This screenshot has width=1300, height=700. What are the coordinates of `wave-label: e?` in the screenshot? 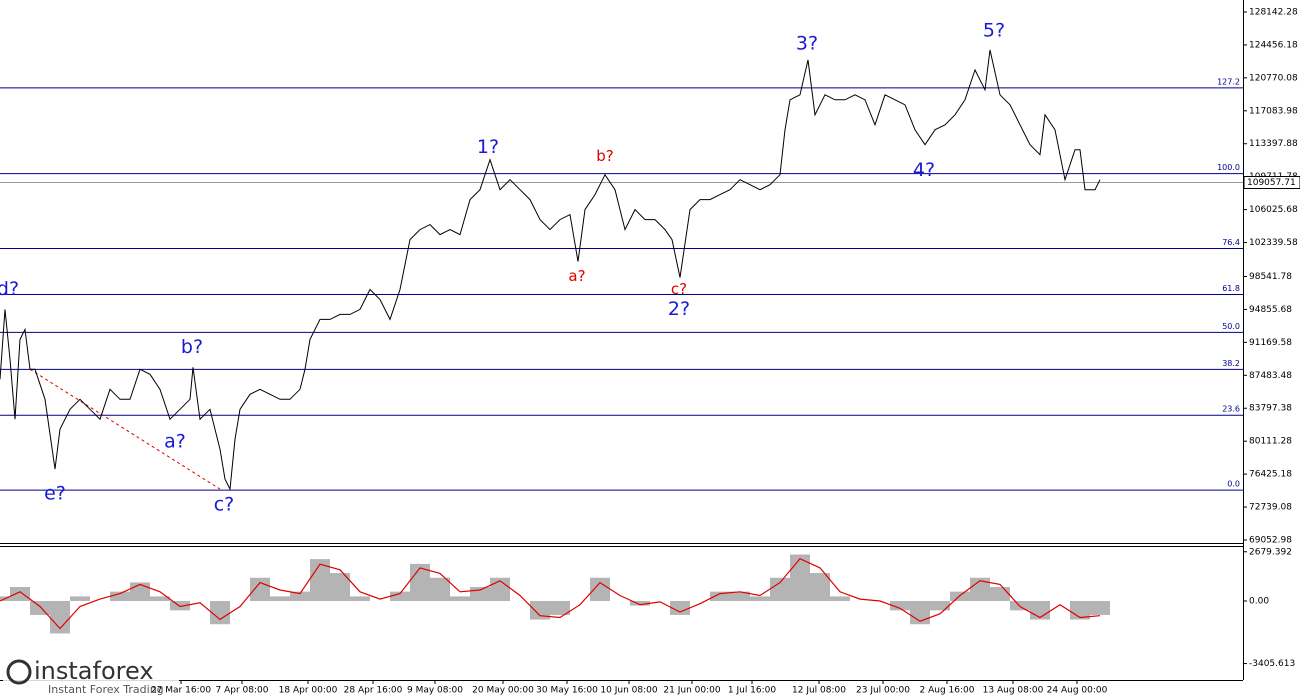 It's located at (55, 494).